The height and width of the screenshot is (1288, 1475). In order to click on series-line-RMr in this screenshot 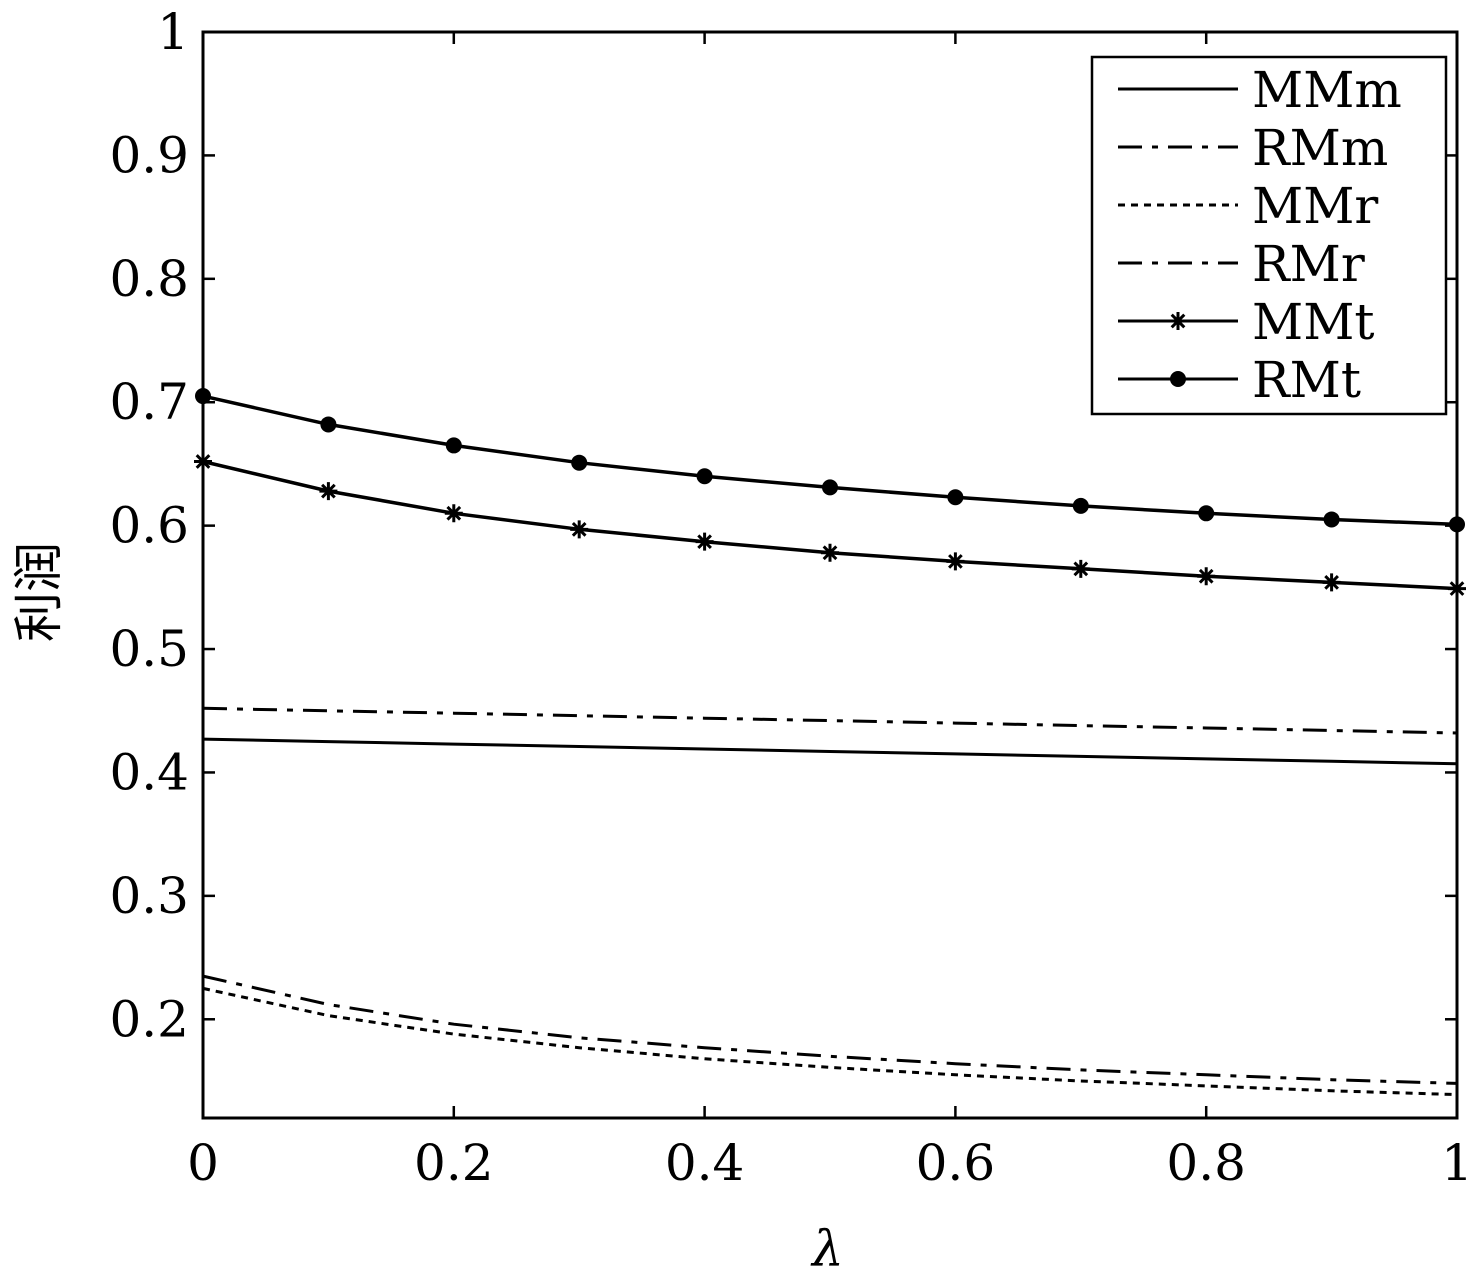, I will do `click(830, 1029)`.